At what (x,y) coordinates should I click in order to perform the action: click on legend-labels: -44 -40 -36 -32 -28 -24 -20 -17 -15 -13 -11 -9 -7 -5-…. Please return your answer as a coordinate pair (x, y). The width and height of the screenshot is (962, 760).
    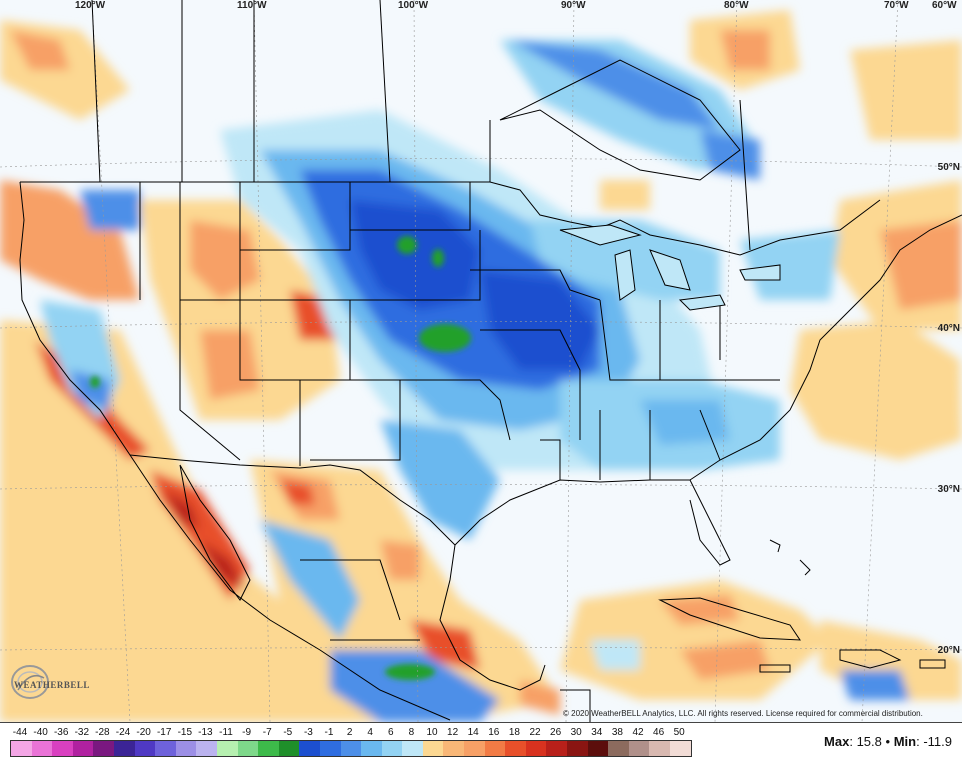
    Looking at the image, I should click on (350, 733).